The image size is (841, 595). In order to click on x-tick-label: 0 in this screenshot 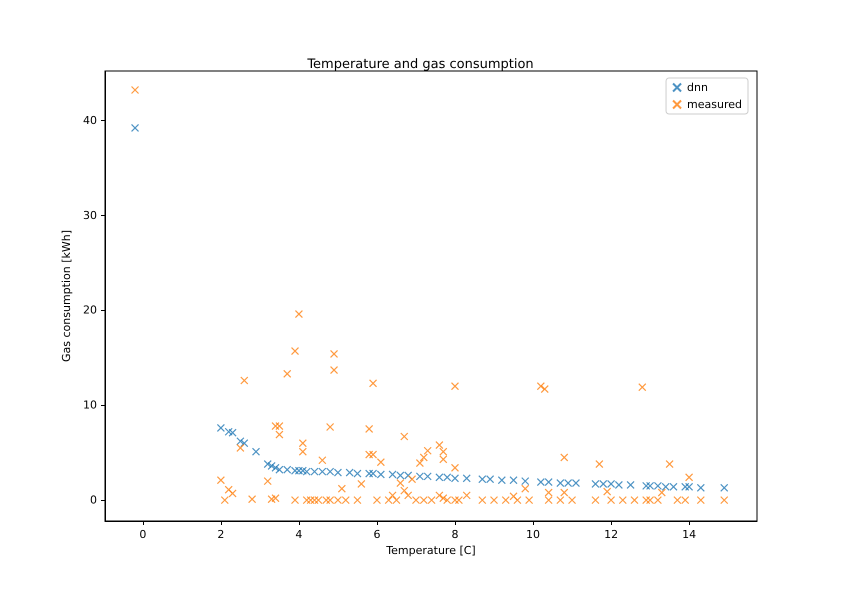, I will do `click(142, 534)`.